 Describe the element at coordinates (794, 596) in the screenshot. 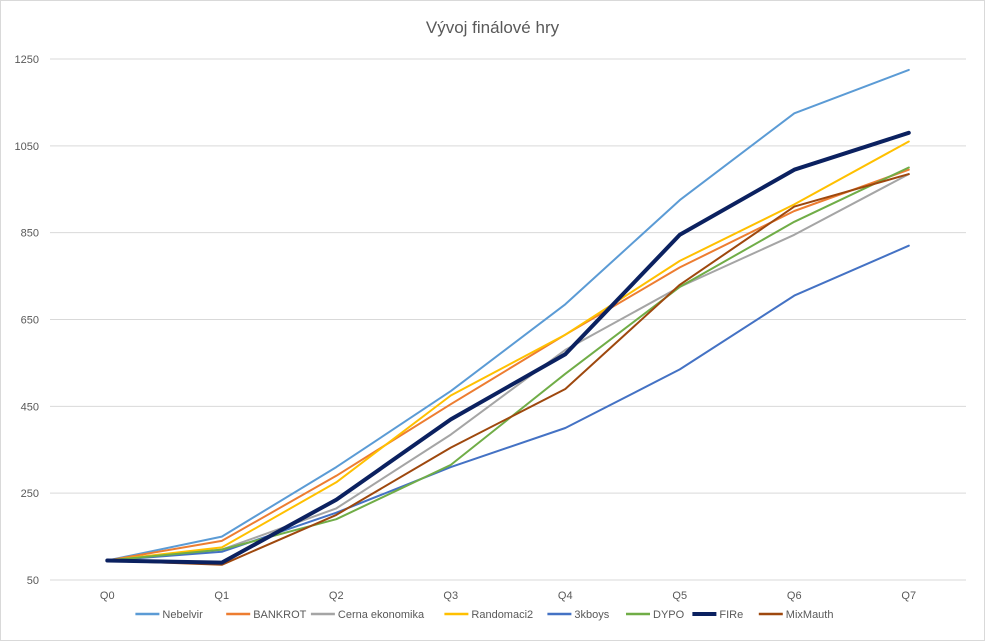

I see `x-tick-label: Q6` at that location.